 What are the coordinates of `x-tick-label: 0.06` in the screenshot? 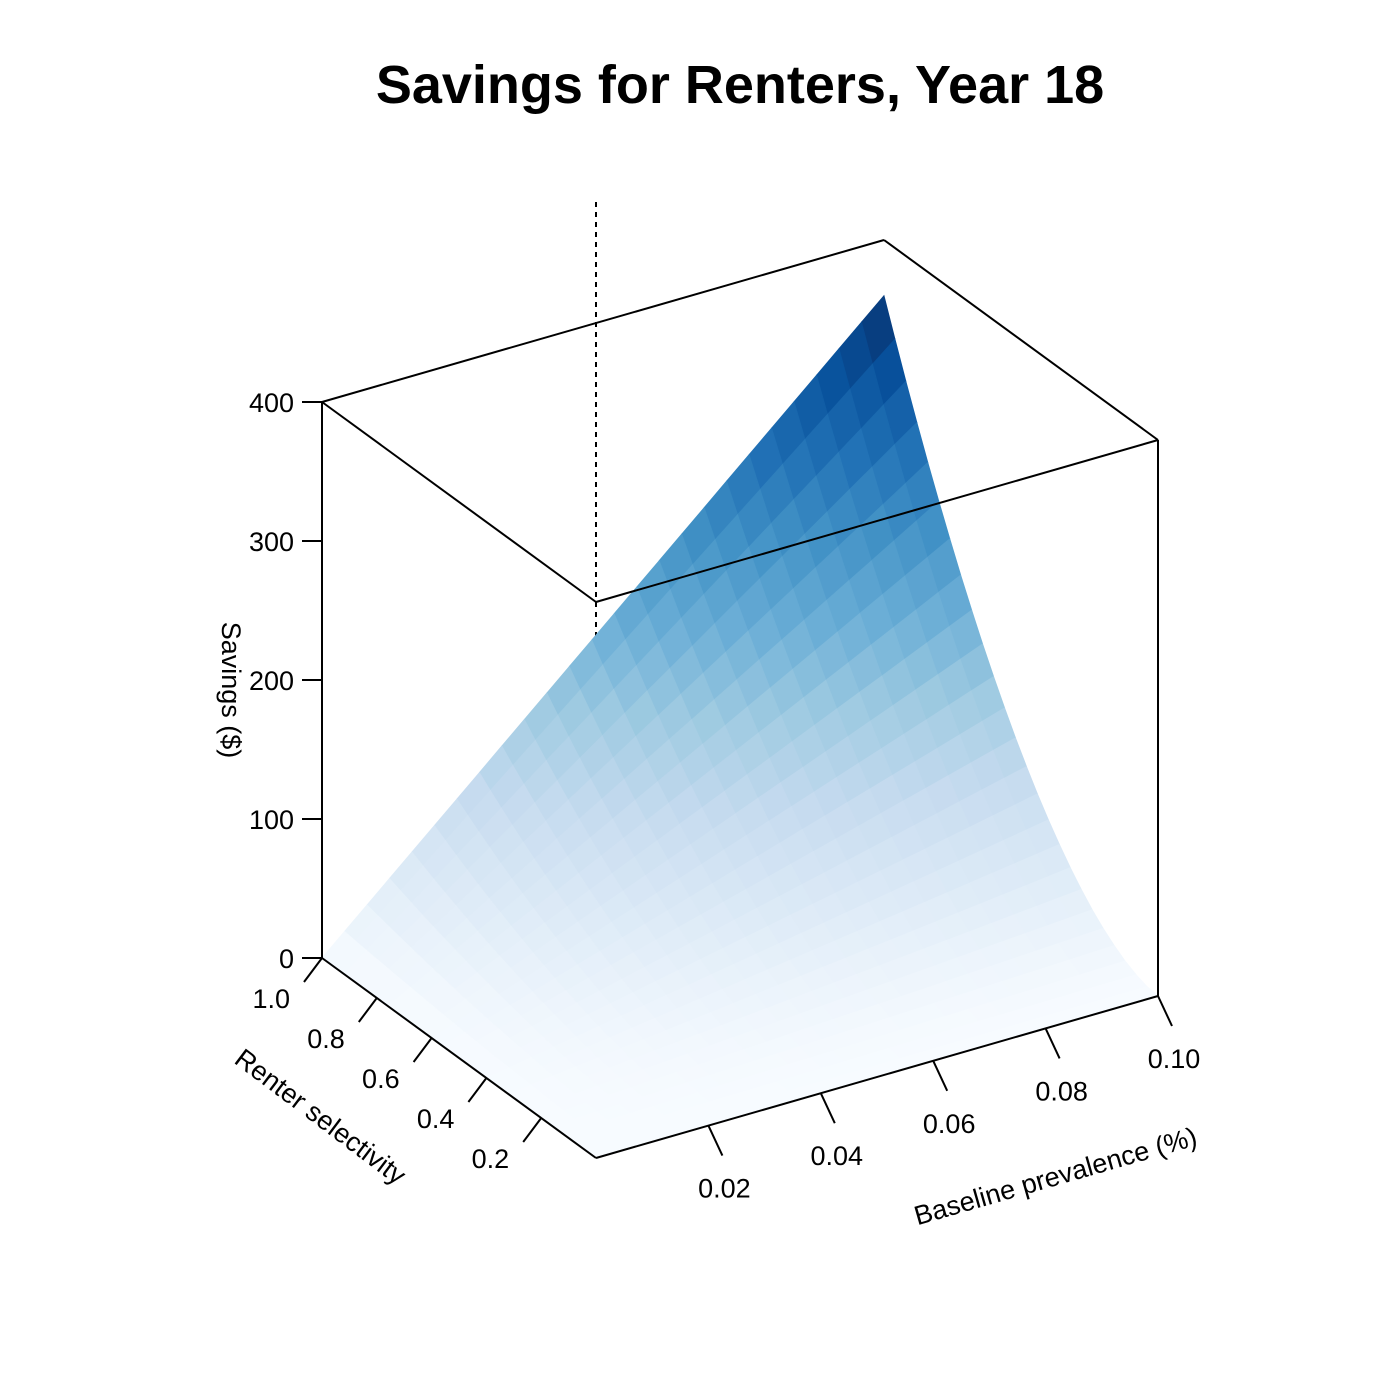 It's located at (949, 1124).